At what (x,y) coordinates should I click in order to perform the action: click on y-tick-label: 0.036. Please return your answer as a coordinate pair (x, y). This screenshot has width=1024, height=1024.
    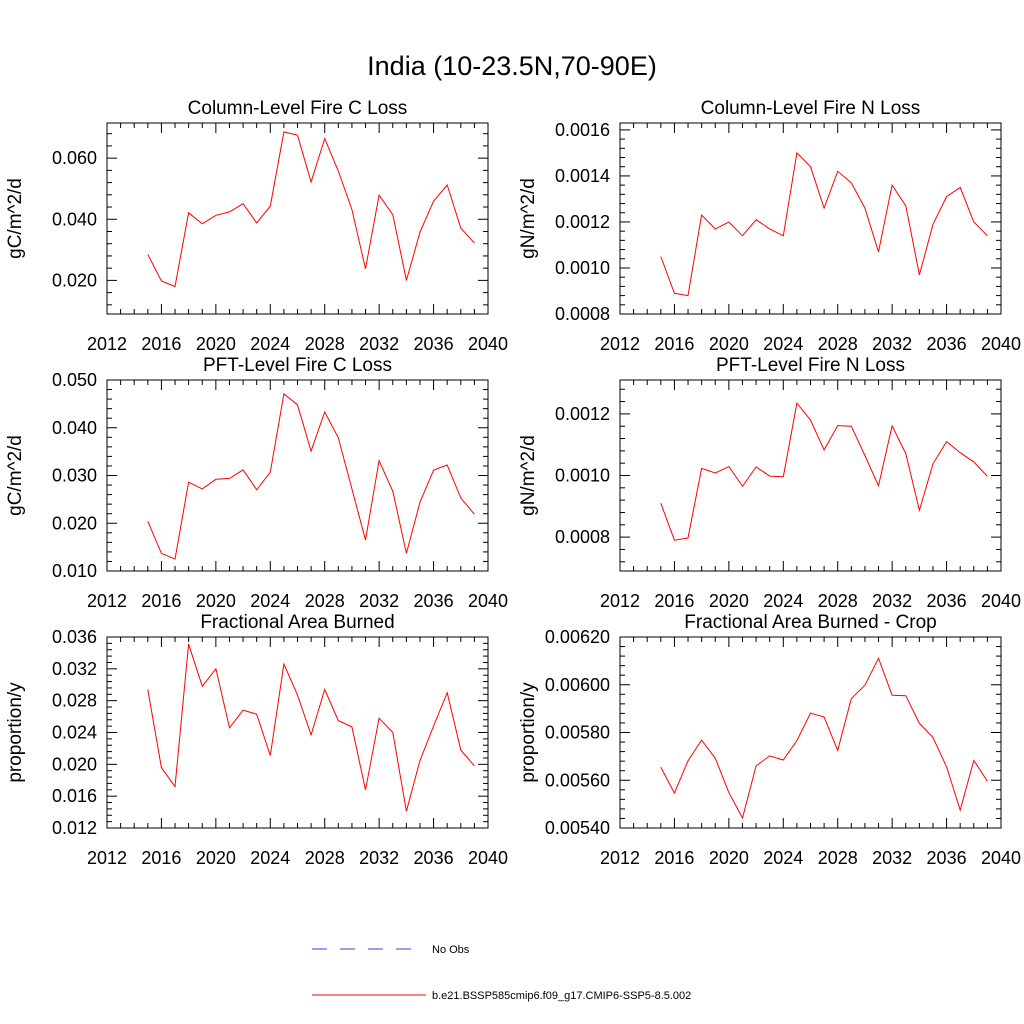
    Looking at the image, I should click on (74, 637).